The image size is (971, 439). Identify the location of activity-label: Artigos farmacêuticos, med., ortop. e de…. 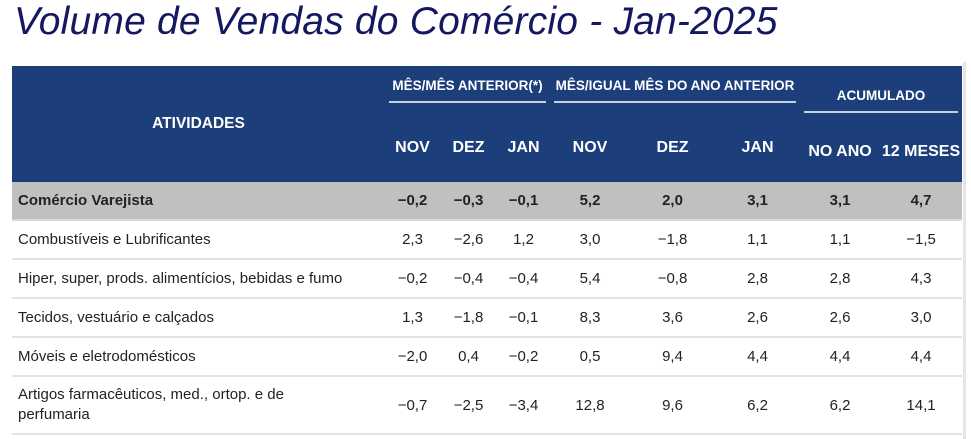
(198, 405).